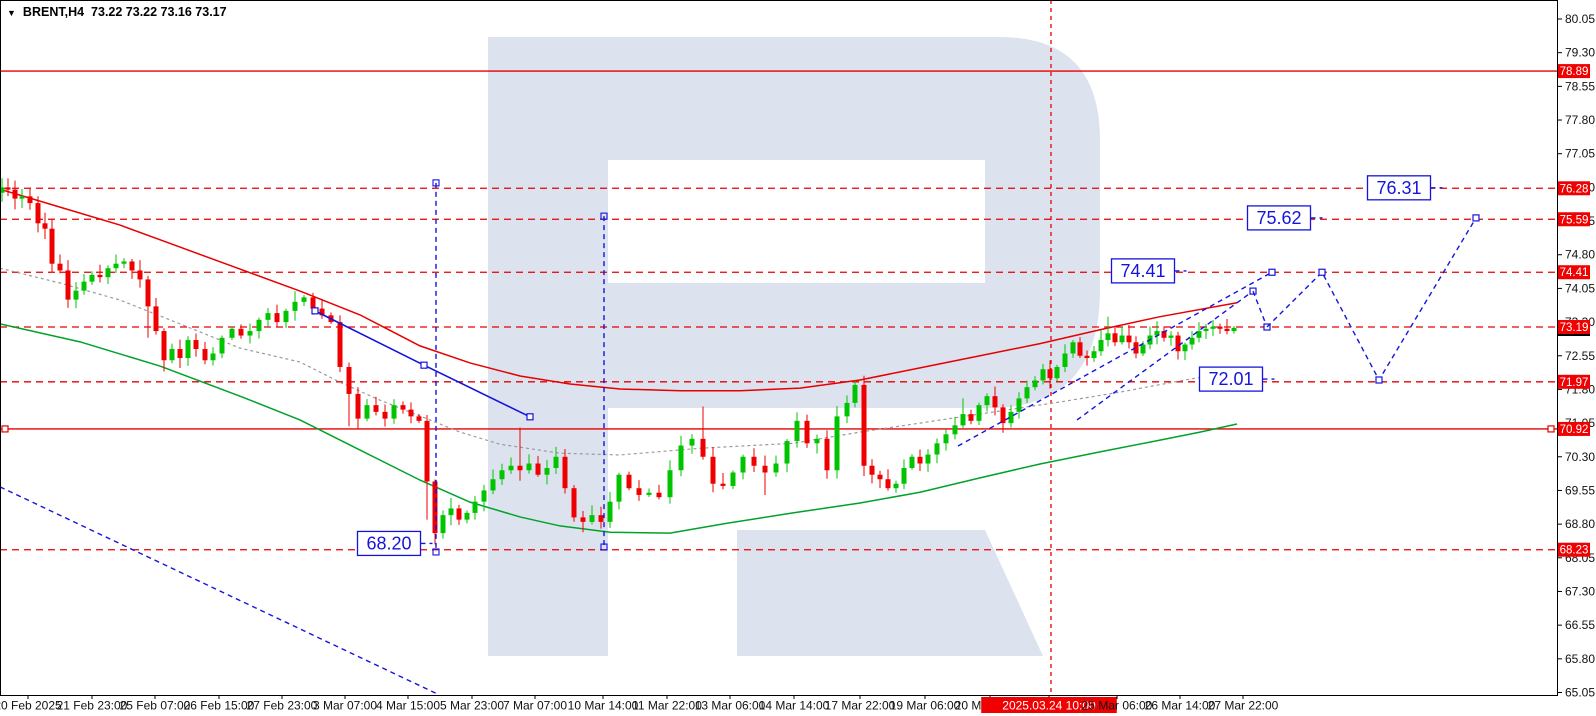 Image resolution: width=1596 pixels, height=716 pixels. What do you see at coordinates (155, 706) in the screenshot?
I see `x-axis-label: 25 Feb 07:00` at bounding box center [155, 706].